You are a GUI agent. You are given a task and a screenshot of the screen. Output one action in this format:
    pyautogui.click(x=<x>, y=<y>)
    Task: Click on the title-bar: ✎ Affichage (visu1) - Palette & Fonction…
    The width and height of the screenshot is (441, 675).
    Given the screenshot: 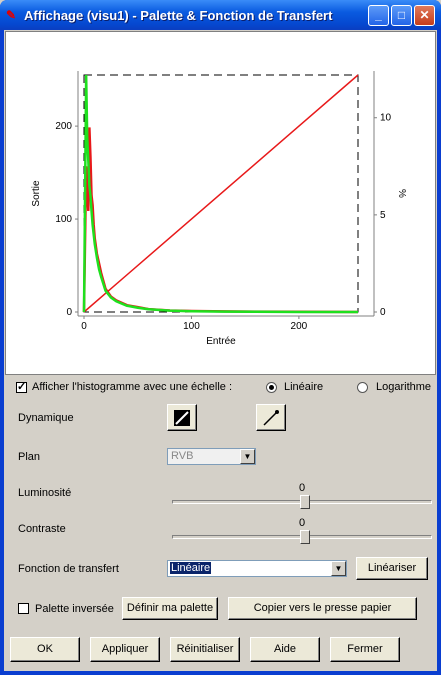 What is the action you would take?
    pyautogui.click(x=220, y=15)
    